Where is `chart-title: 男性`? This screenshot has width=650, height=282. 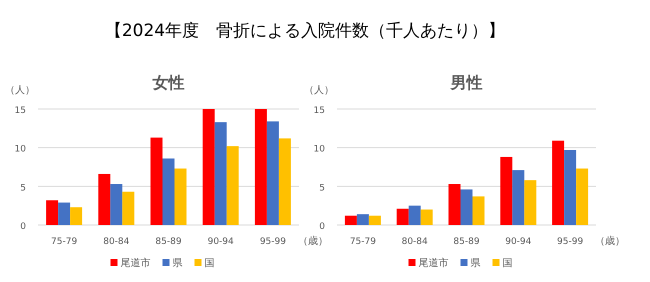 chart-title: 男性 is located at coordinates (466, 82).